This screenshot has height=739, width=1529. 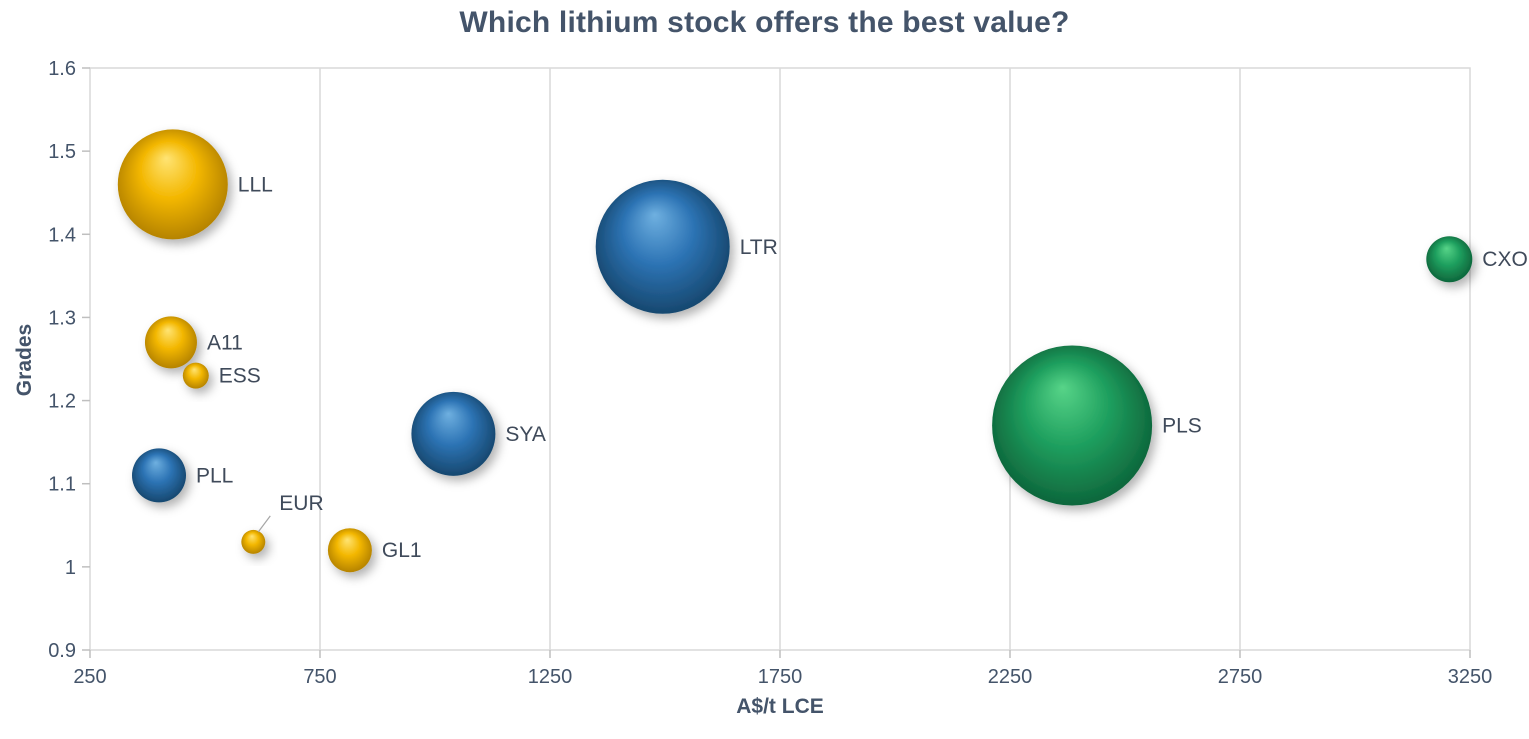 I want to click on bubble-CXO, so click(x=1449, y=259).